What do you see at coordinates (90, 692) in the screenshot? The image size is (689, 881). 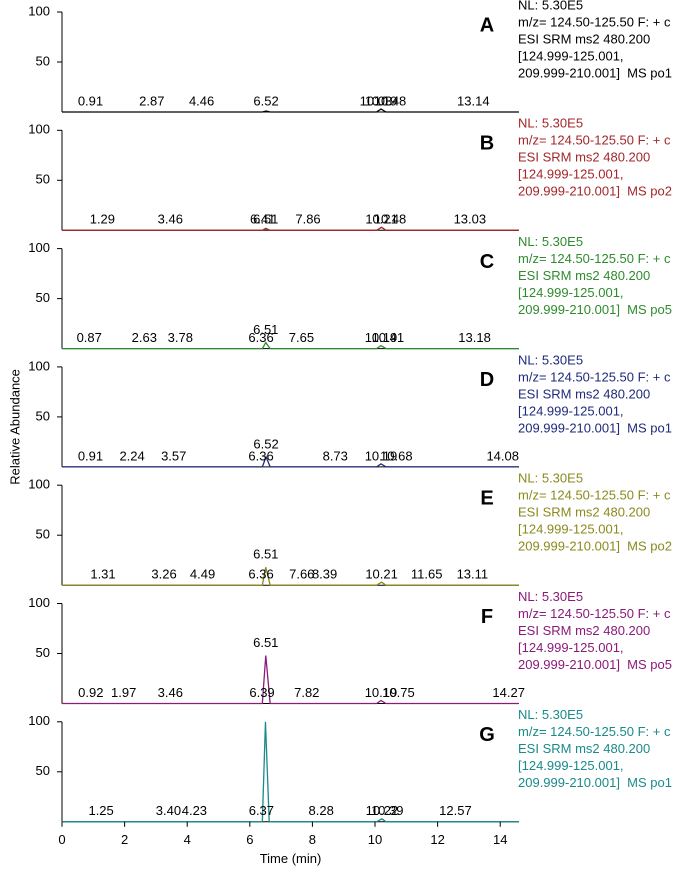 I see `peak-label: 0.92` at bounding box center [90, 692].